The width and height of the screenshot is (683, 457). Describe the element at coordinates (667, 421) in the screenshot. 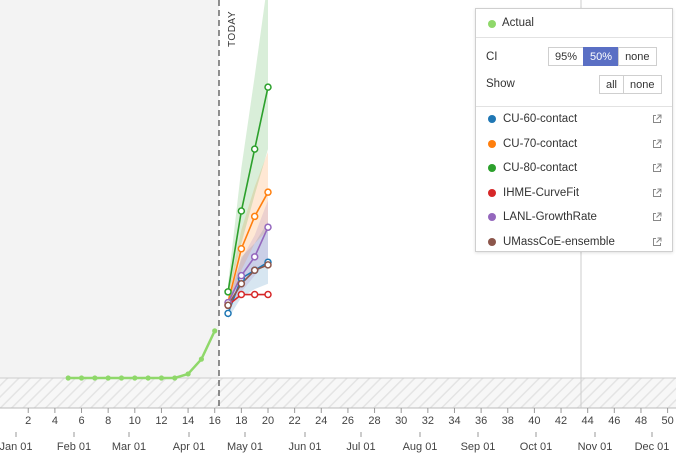

I see `week-tick-label: 50` at that location.